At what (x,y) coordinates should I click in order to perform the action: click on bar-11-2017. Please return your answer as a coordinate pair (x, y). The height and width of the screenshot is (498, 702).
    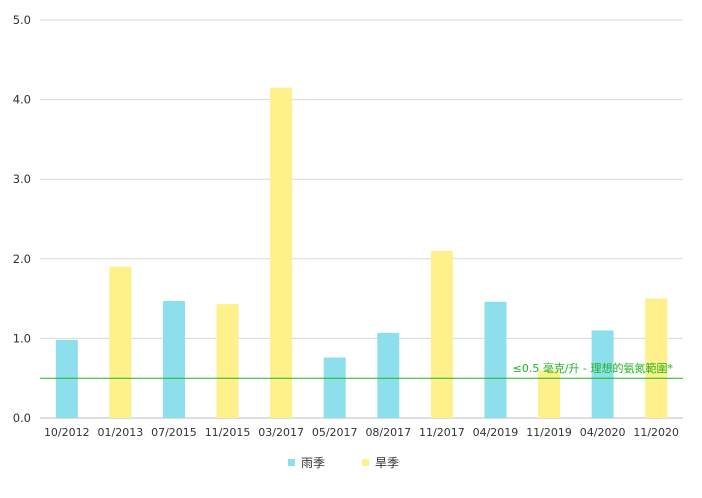
    Looking at the image, I should click on (441, 334).